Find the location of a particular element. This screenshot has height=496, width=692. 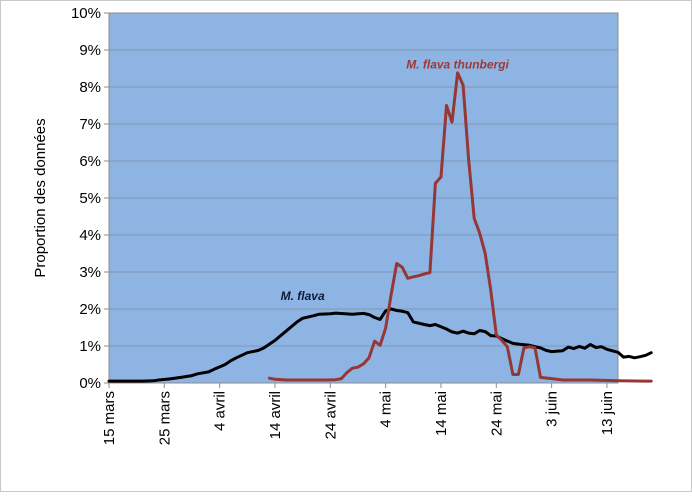

series-label-thunbergi: M. flava thunbergi is located at coordinates (457, 65).